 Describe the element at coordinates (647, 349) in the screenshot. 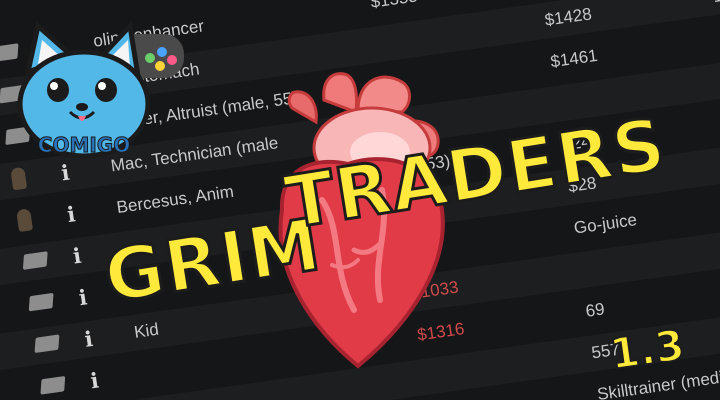

I see `version-badge: 1.3` at that location.